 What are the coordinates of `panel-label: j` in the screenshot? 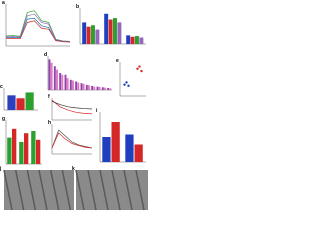 It's located at (1, 169).